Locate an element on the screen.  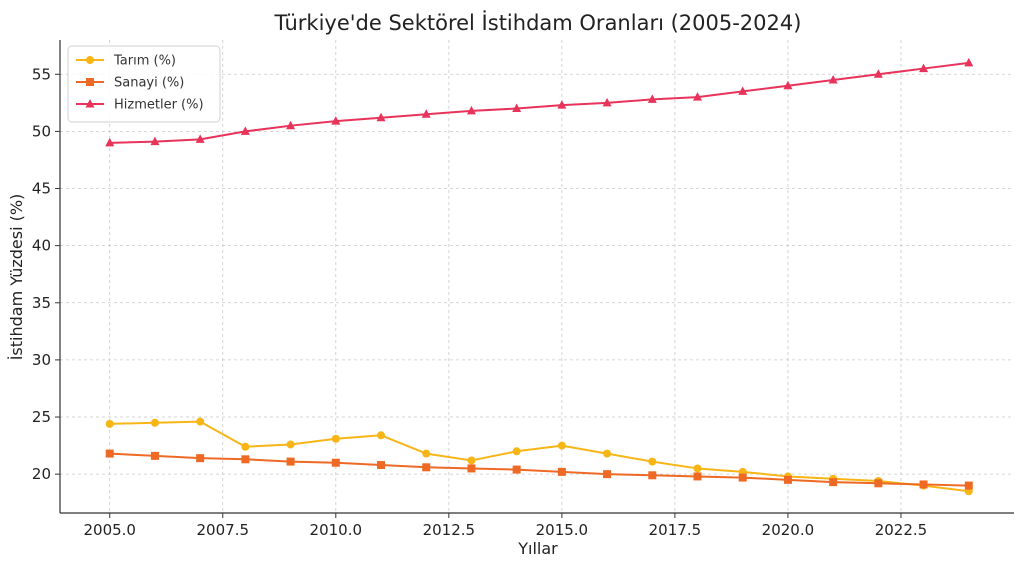
x-tick-label: 2015.0 is located at coordinates (562, 530).